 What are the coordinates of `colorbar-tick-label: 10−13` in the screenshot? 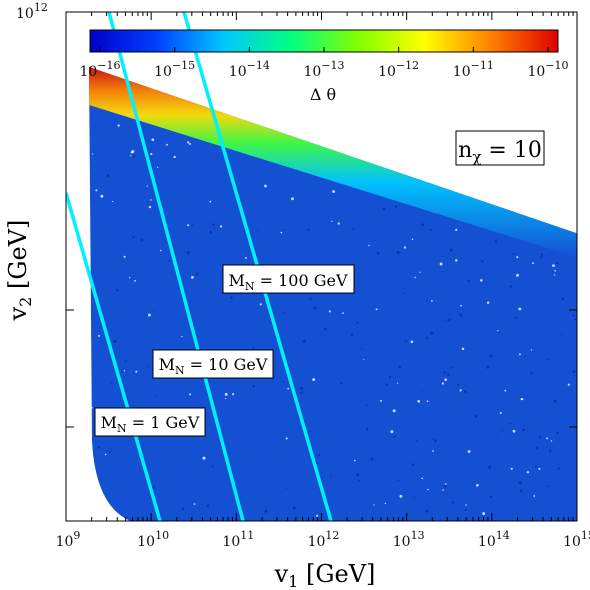 It's located at (323, 69).